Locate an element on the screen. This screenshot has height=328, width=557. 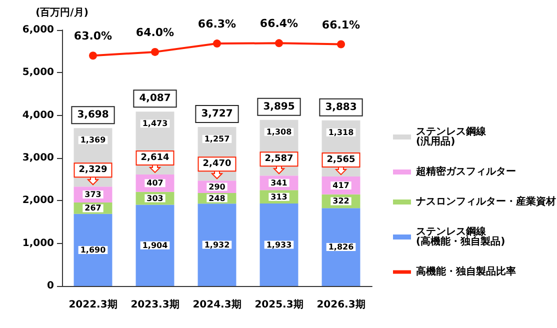
data-label: 64.0% is located at coordinates (155, 32).